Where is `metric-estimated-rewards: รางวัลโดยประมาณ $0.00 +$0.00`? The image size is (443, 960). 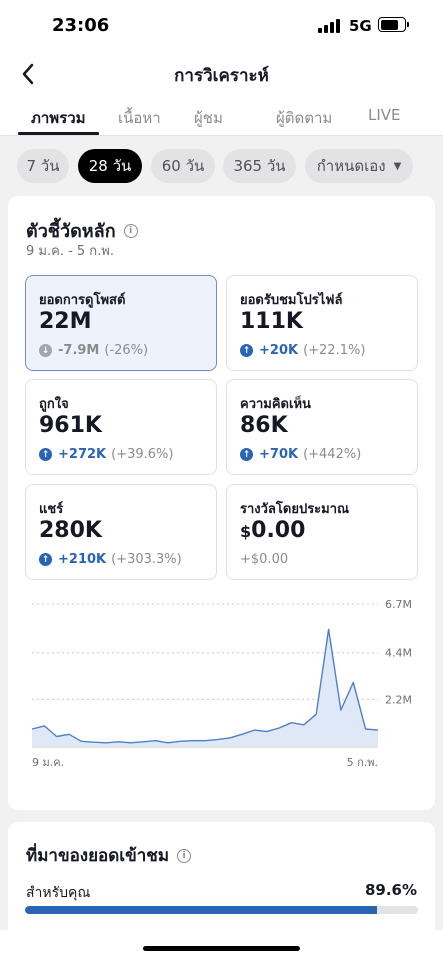 metric-estimated-rewards: รางวัลโดยประมาณ $0.00 +$0.00 is located at coordinates (322, 532).